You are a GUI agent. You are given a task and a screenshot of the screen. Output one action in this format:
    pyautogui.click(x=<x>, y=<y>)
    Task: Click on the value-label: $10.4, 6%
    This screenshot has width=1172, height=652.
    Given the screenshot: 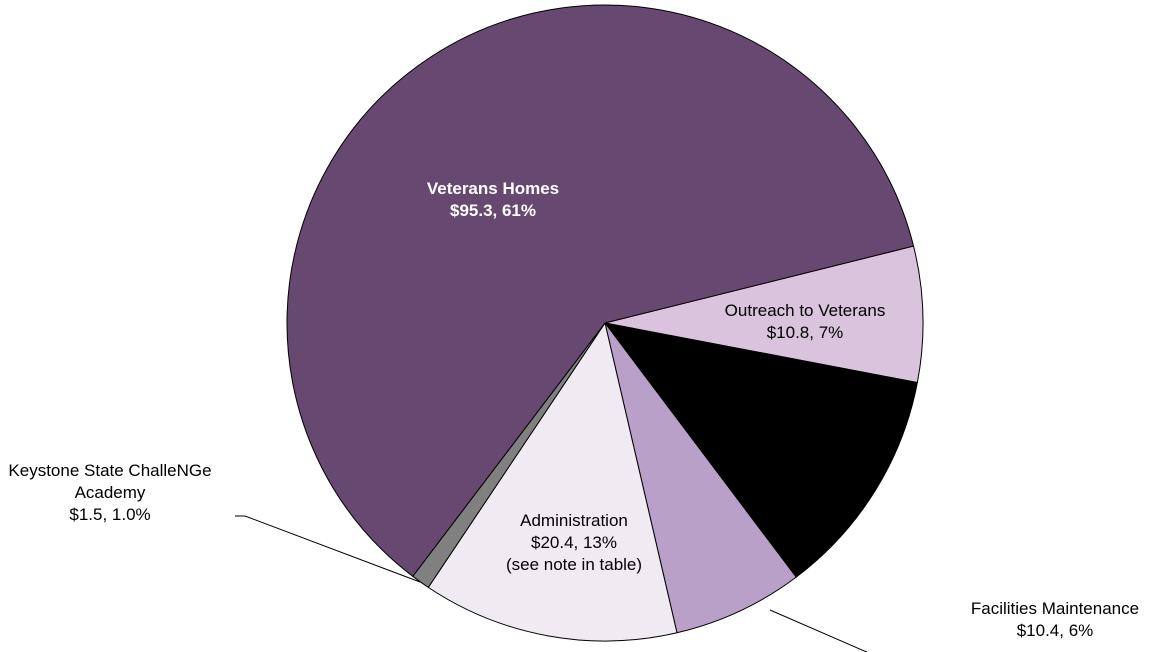 What is the action you would take?
    pyautogui.click(x=1055, y=630)
    